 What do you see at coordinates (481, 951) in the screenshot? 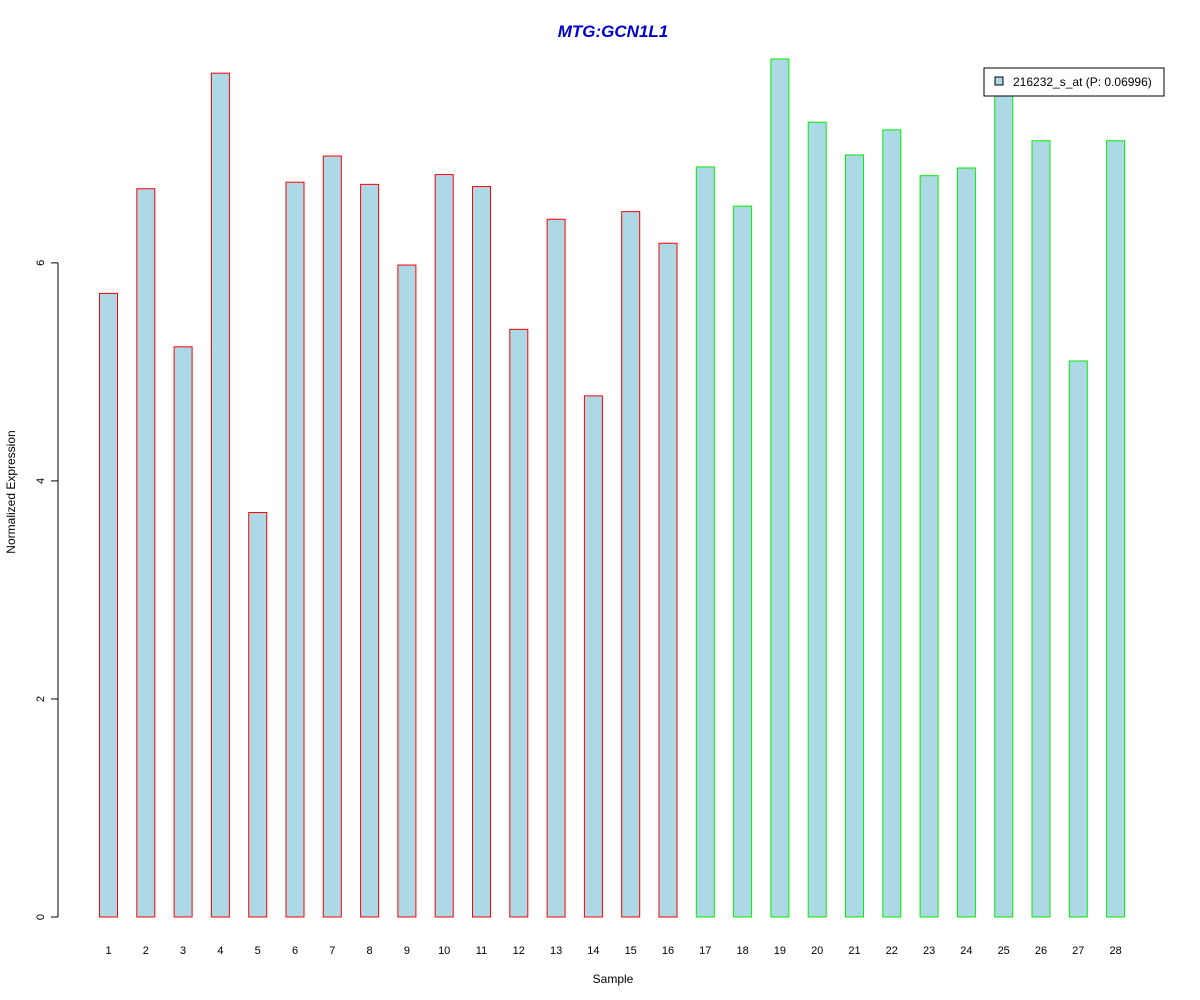
I see `x-tick-label: 11` at bounding box center [481, 951].